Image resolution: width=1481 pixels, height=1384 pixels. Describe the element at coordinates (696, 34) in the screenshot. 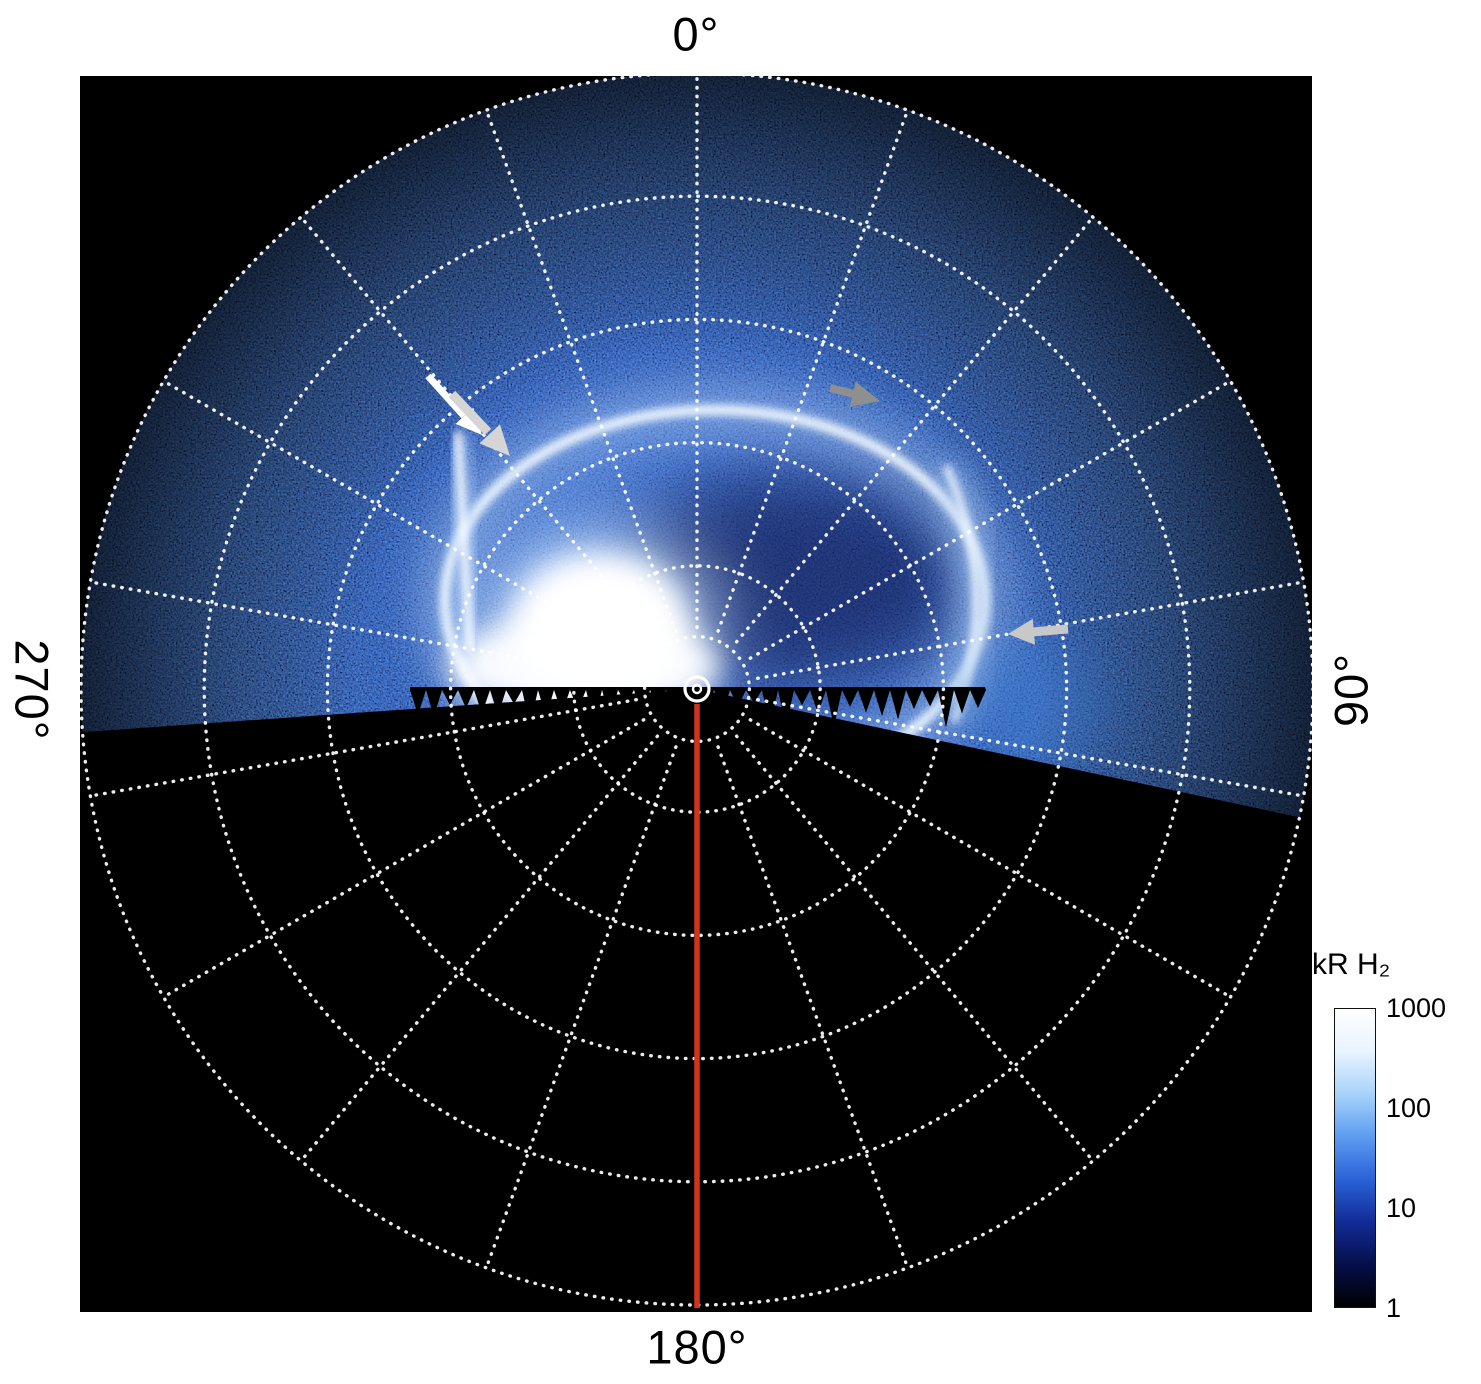

I see `angle-label-0: 0°` at that location.